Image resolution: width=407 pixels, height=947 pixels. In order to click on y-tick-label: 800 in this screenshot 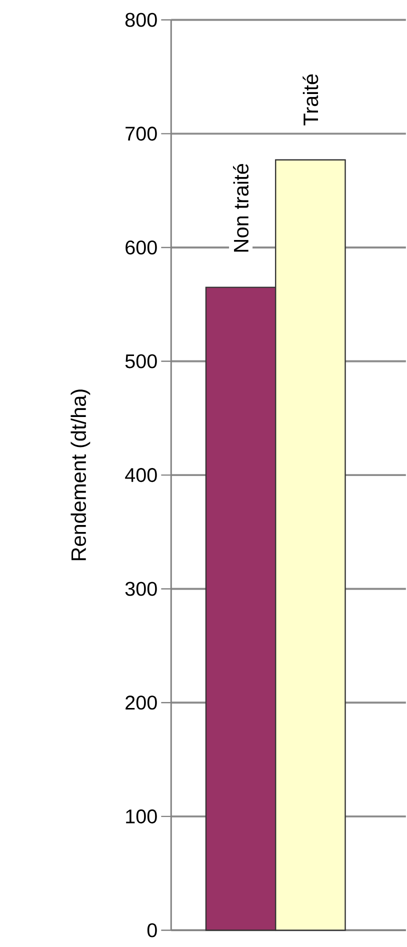, I will do `click(141, 19)`.